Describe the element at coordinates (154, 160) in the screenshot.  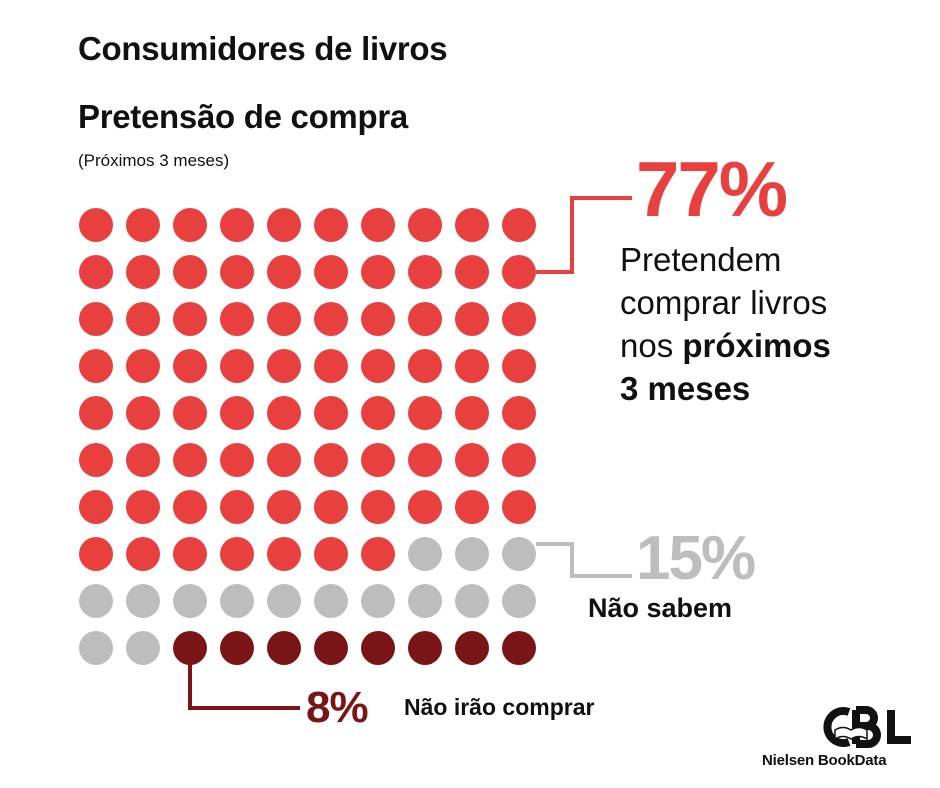
I see `chart-note: (Próximos 3 meses)` at that location.